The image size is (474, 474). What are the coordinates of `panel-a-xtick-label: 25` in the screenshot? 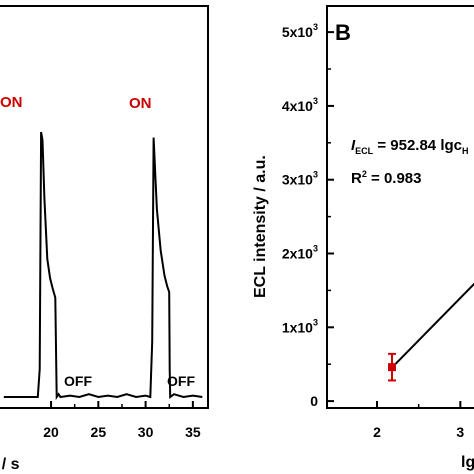 It's located at (99, 432).